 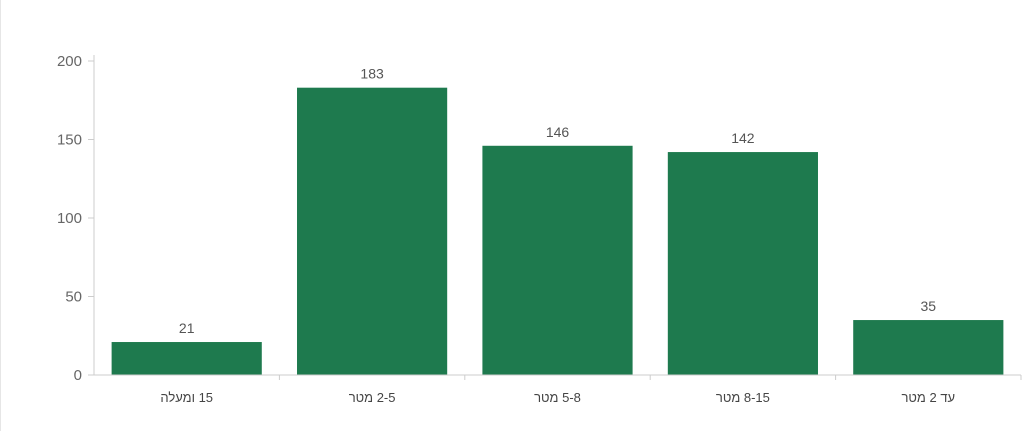 What do you see at coordinates (372, 397) in the screenshot?
I see `x-category-label: 2-5 מטר` at bounding box center [372, 397].